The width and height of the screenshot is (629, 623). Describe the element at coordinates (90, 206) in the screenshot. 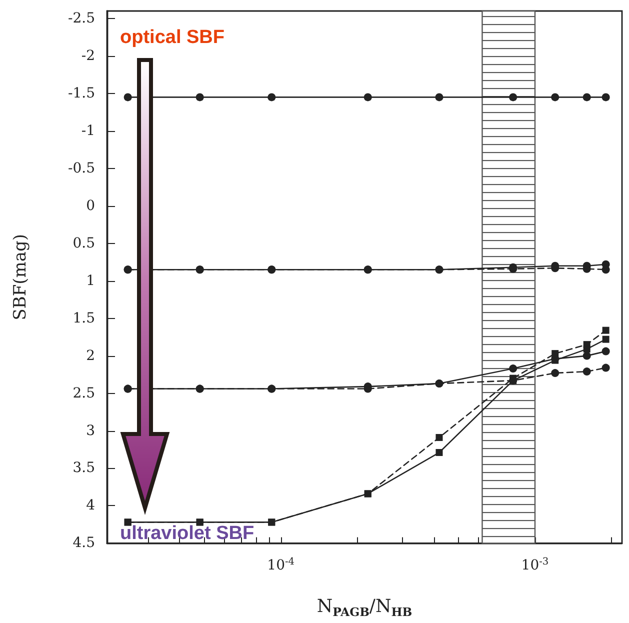

I see `y-tick-label: 0` at that location.